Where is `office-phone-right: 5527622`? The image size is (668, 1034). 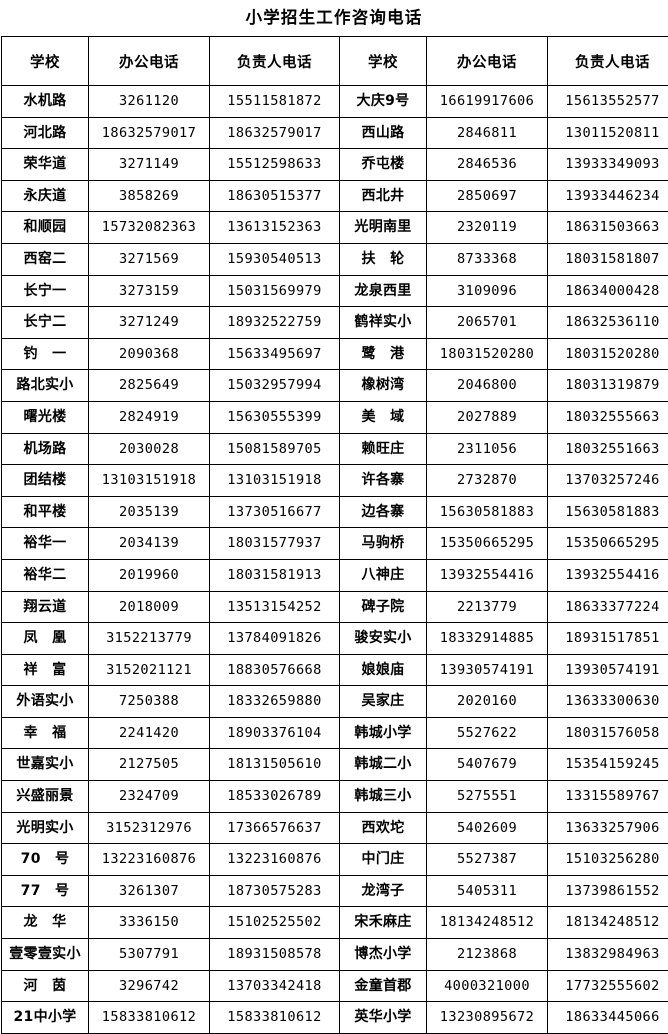 office-phone-right: 5527622 is located at coordinates (487, 733).